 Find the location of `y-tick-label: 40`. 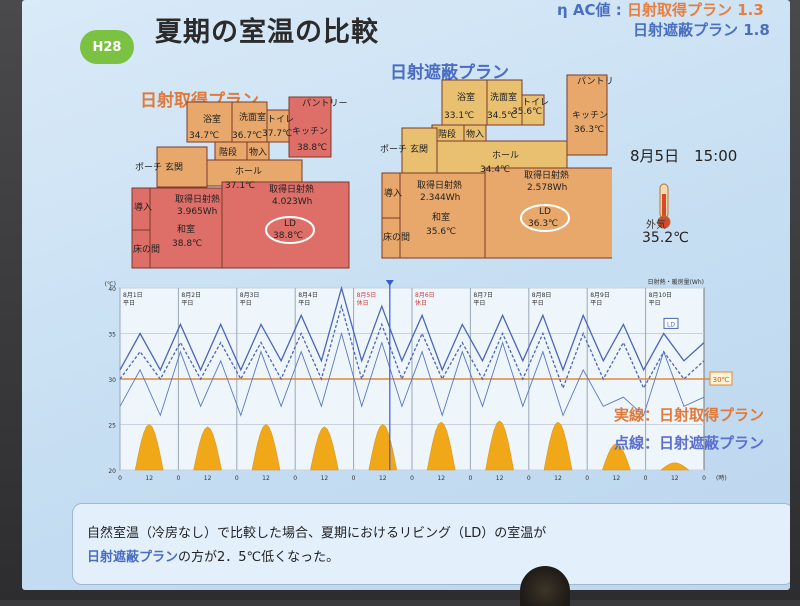

y-tick-label: 40 is located at coordinates (112, 289).